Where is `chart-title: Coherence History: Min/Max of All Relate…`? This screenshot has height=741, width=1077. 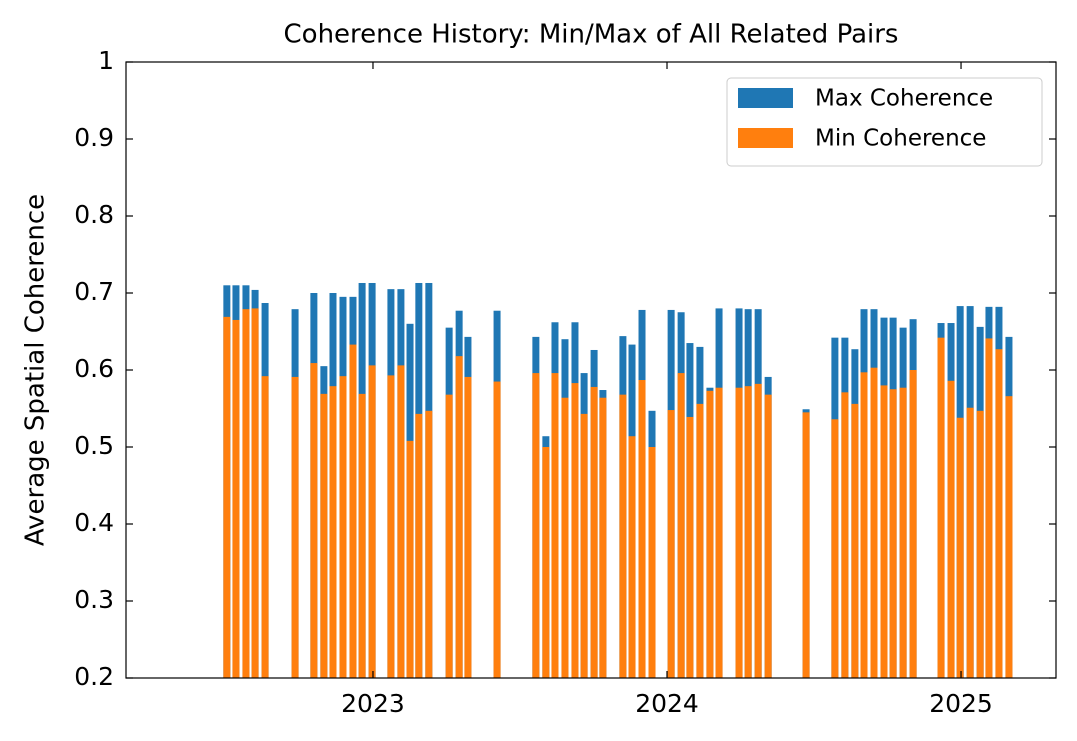
chart-title: Coherence History: Min/Max of All Relate… is located at coordinates (591, 35).